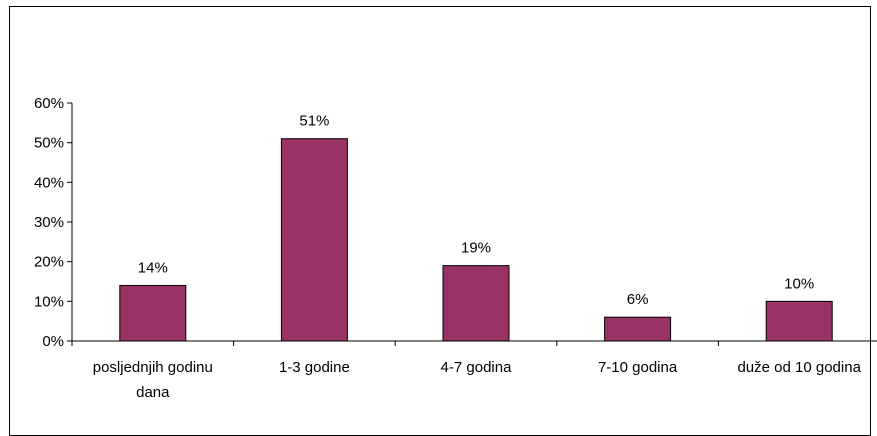 The width and height of the screenshot is (877, 436). I want to click on y-tick-label: 30%, so click(49, 222).